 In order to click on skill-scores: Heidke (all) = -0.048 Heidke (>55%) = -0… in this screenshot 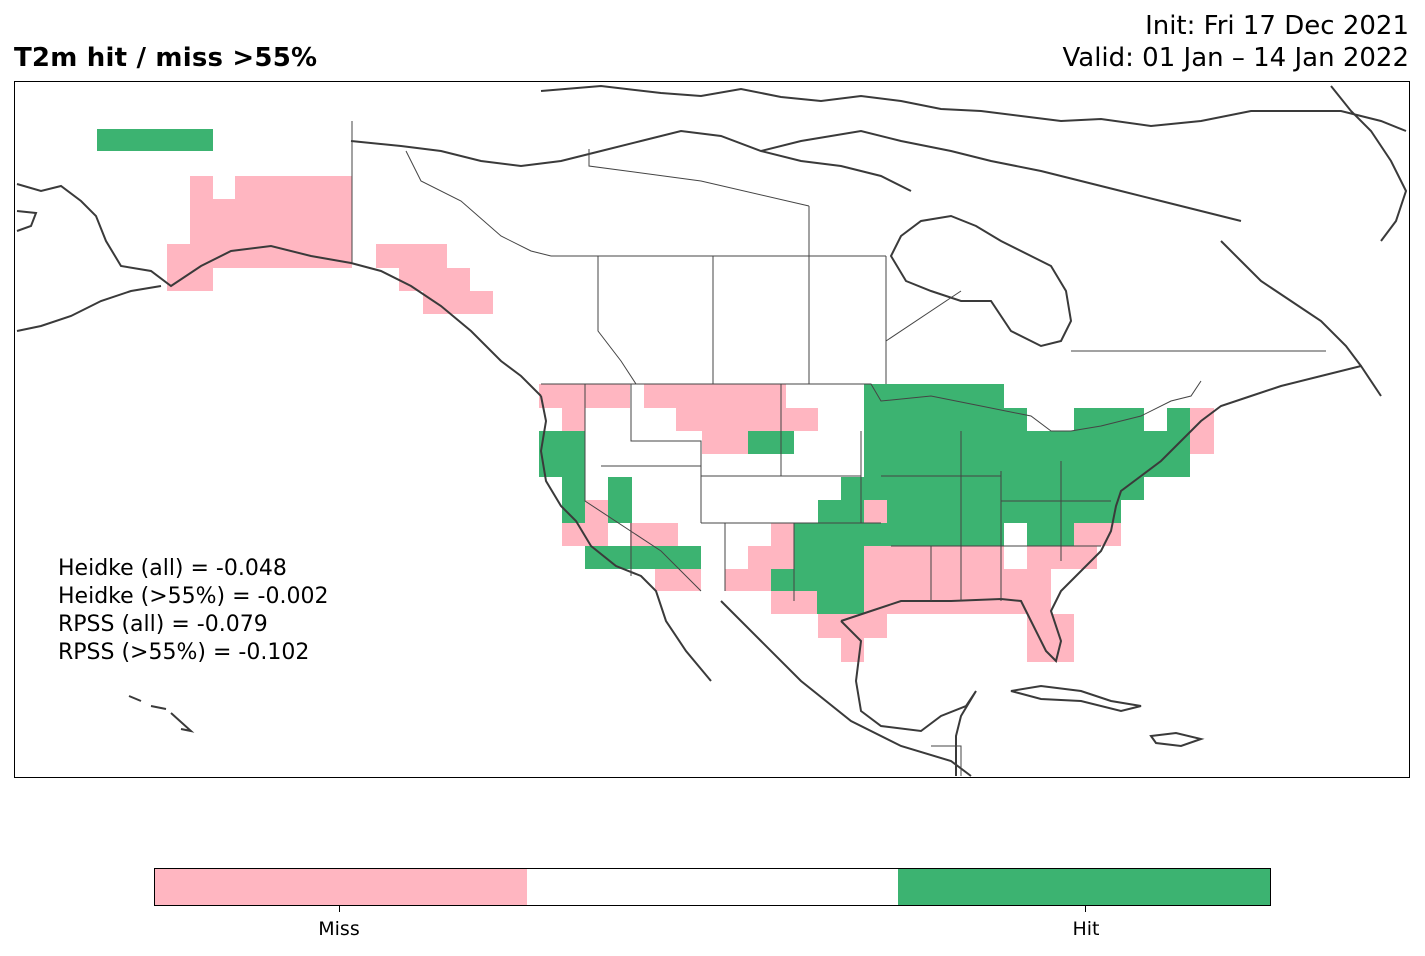, I will do `click(193, 611)`.